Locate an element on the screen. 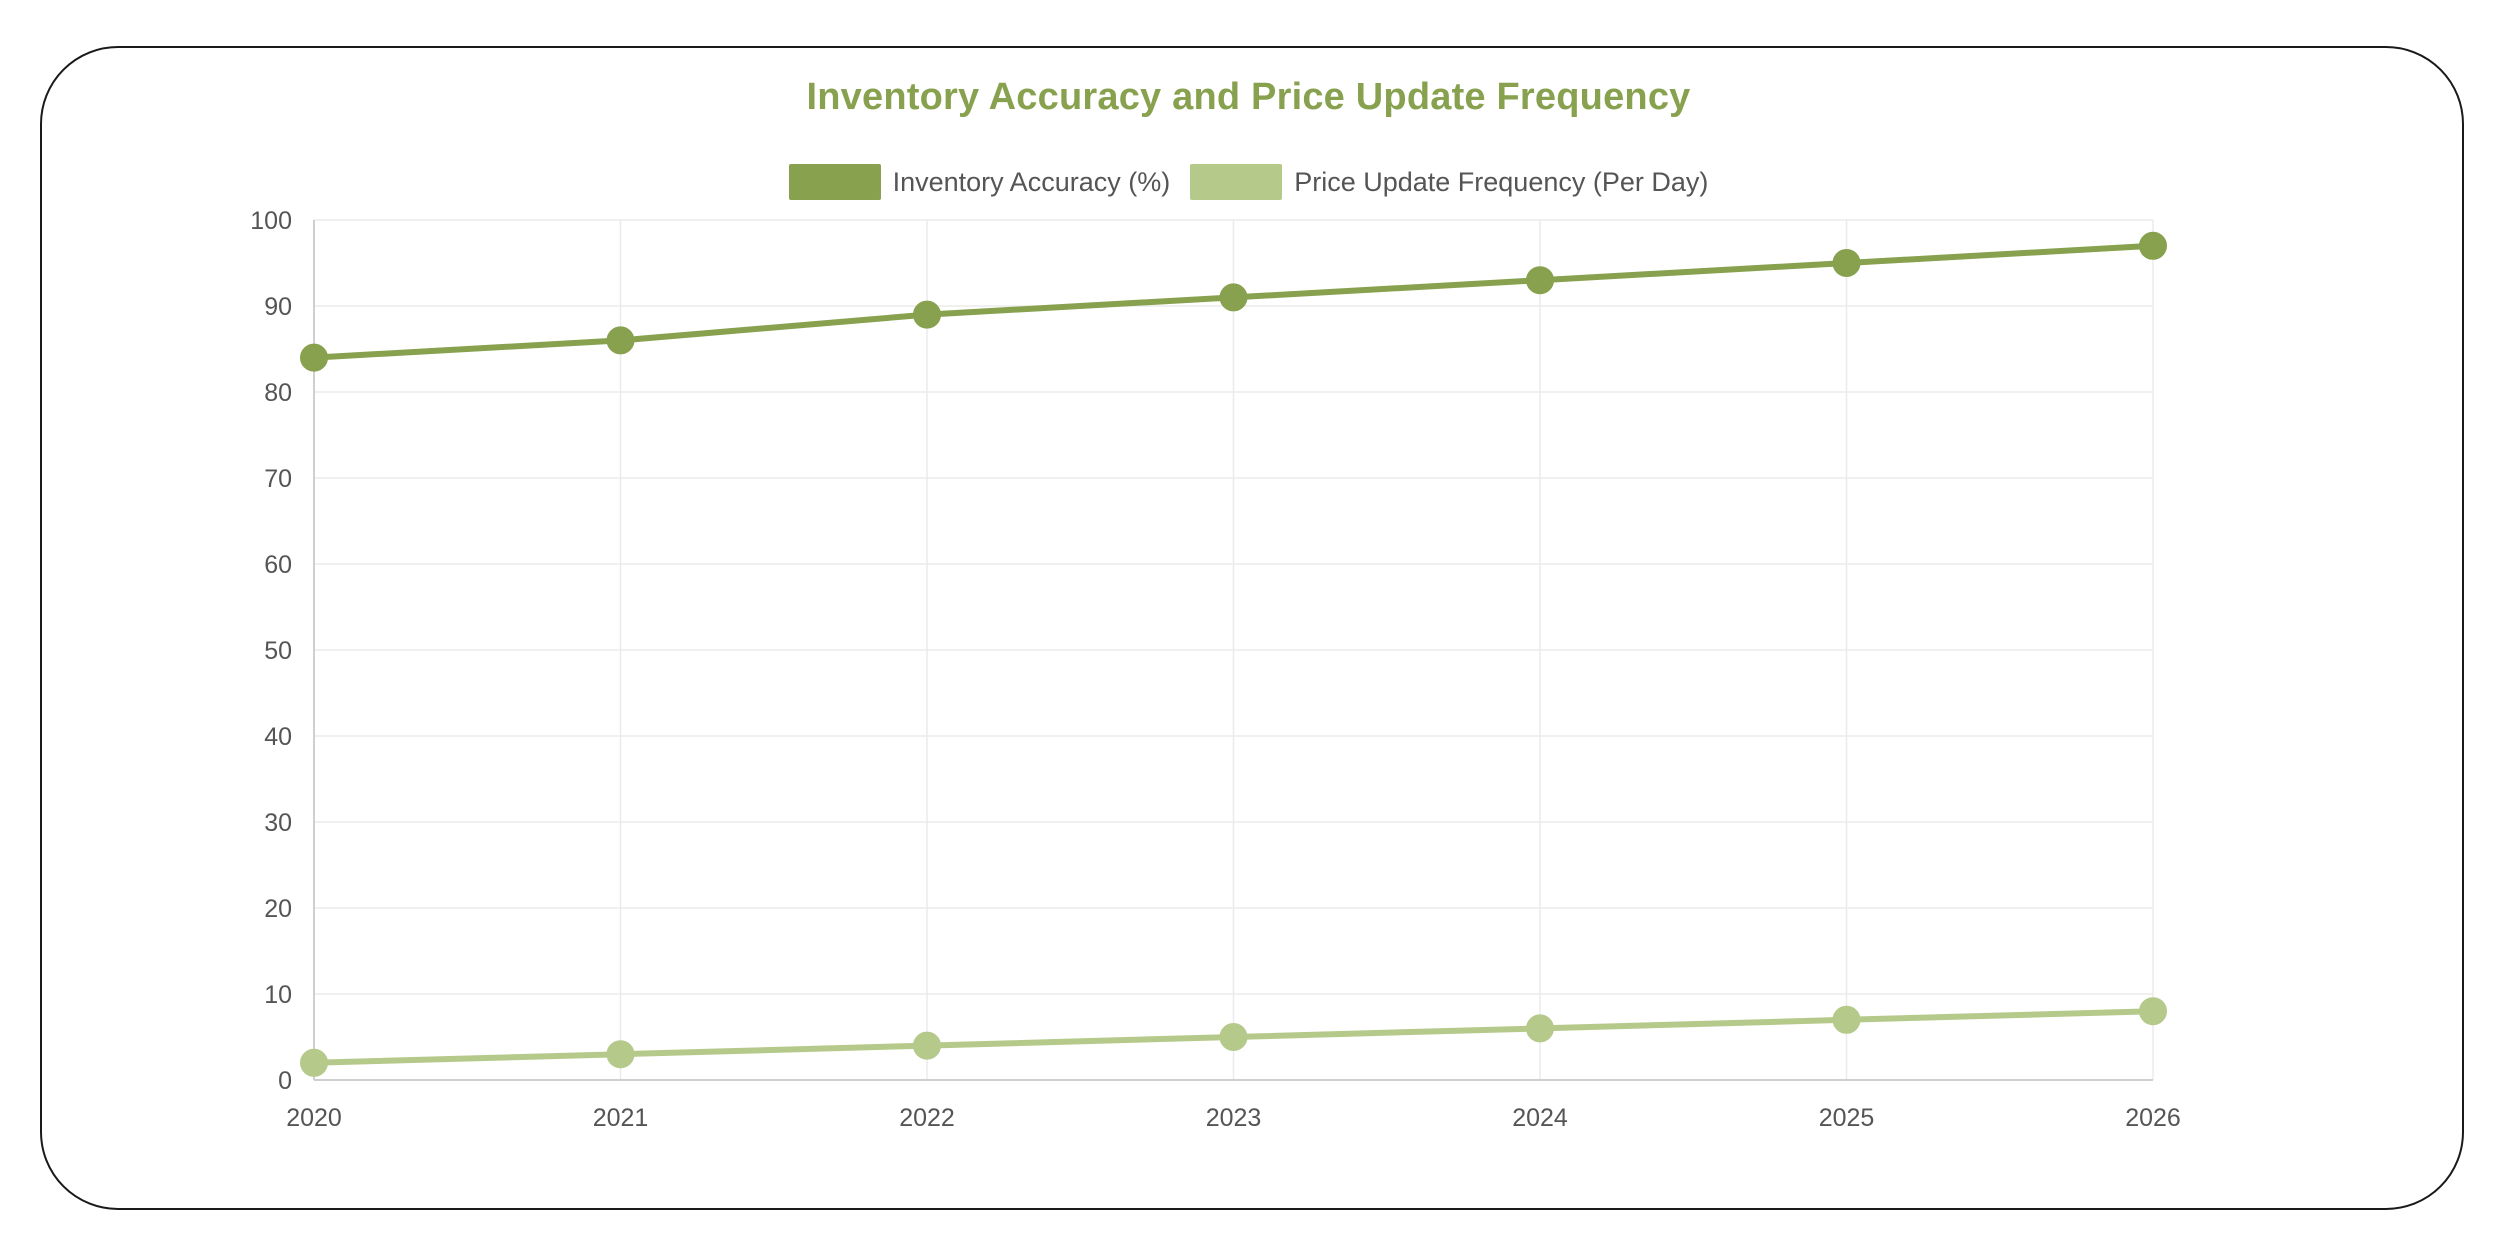 The height and width of the screenshot is (1240, 2497). y-tick-labels: 0 10 20 30 40 50 60 70 80 90 100 is located at coordinates (271, 651).